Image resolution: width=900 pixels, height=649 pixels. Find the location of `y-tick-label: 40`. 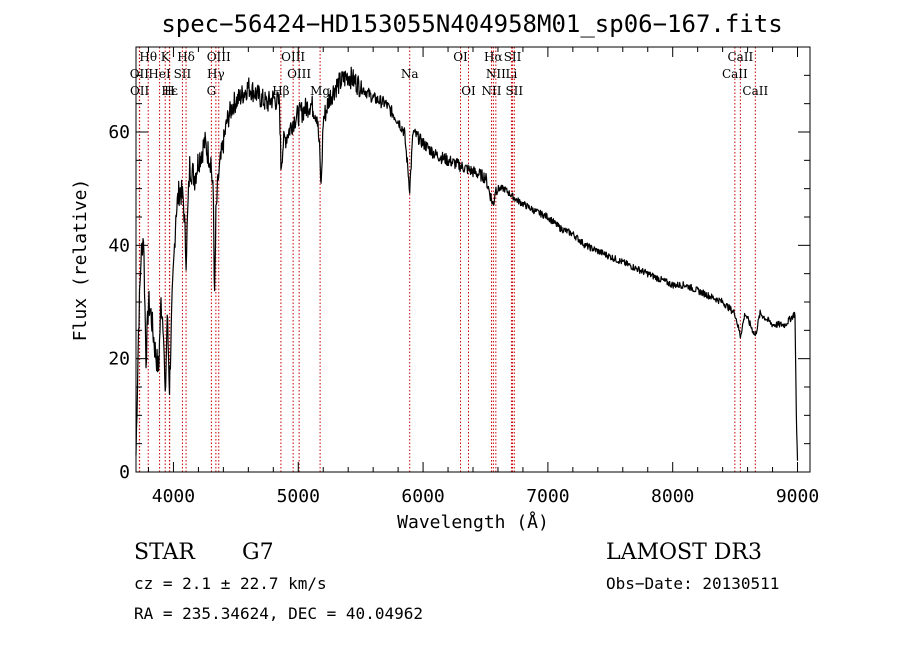

y-tick-label: 40 is located at coordinates (119, 245).